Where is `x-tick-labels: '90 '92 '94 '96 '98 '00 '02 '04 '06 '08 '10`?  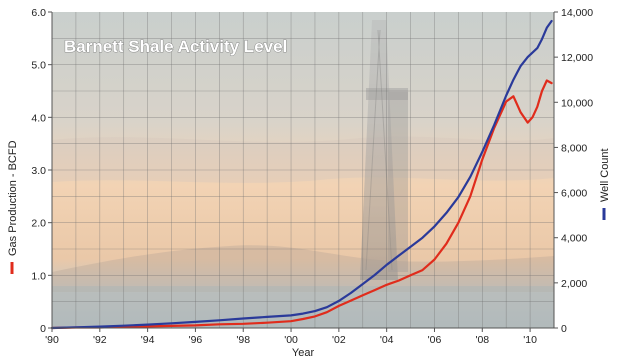
x-tick-labels: '90 '92 '94 '96 '98 '00 '02 '04 '06 '08 '10 is located at coordinates (291, 337).